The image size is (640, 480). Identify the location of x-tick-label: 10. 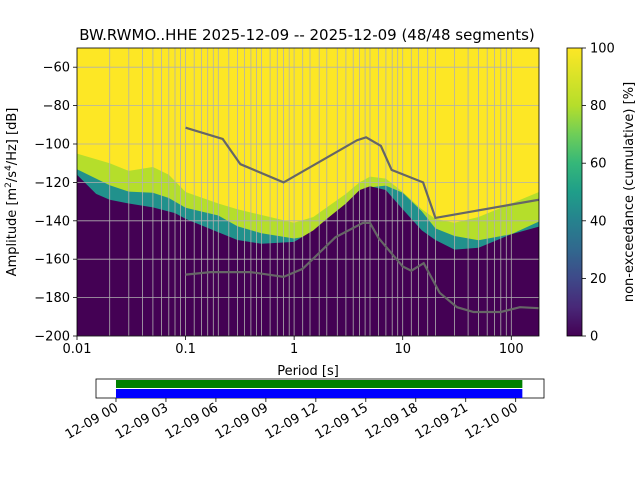
(402, 349).